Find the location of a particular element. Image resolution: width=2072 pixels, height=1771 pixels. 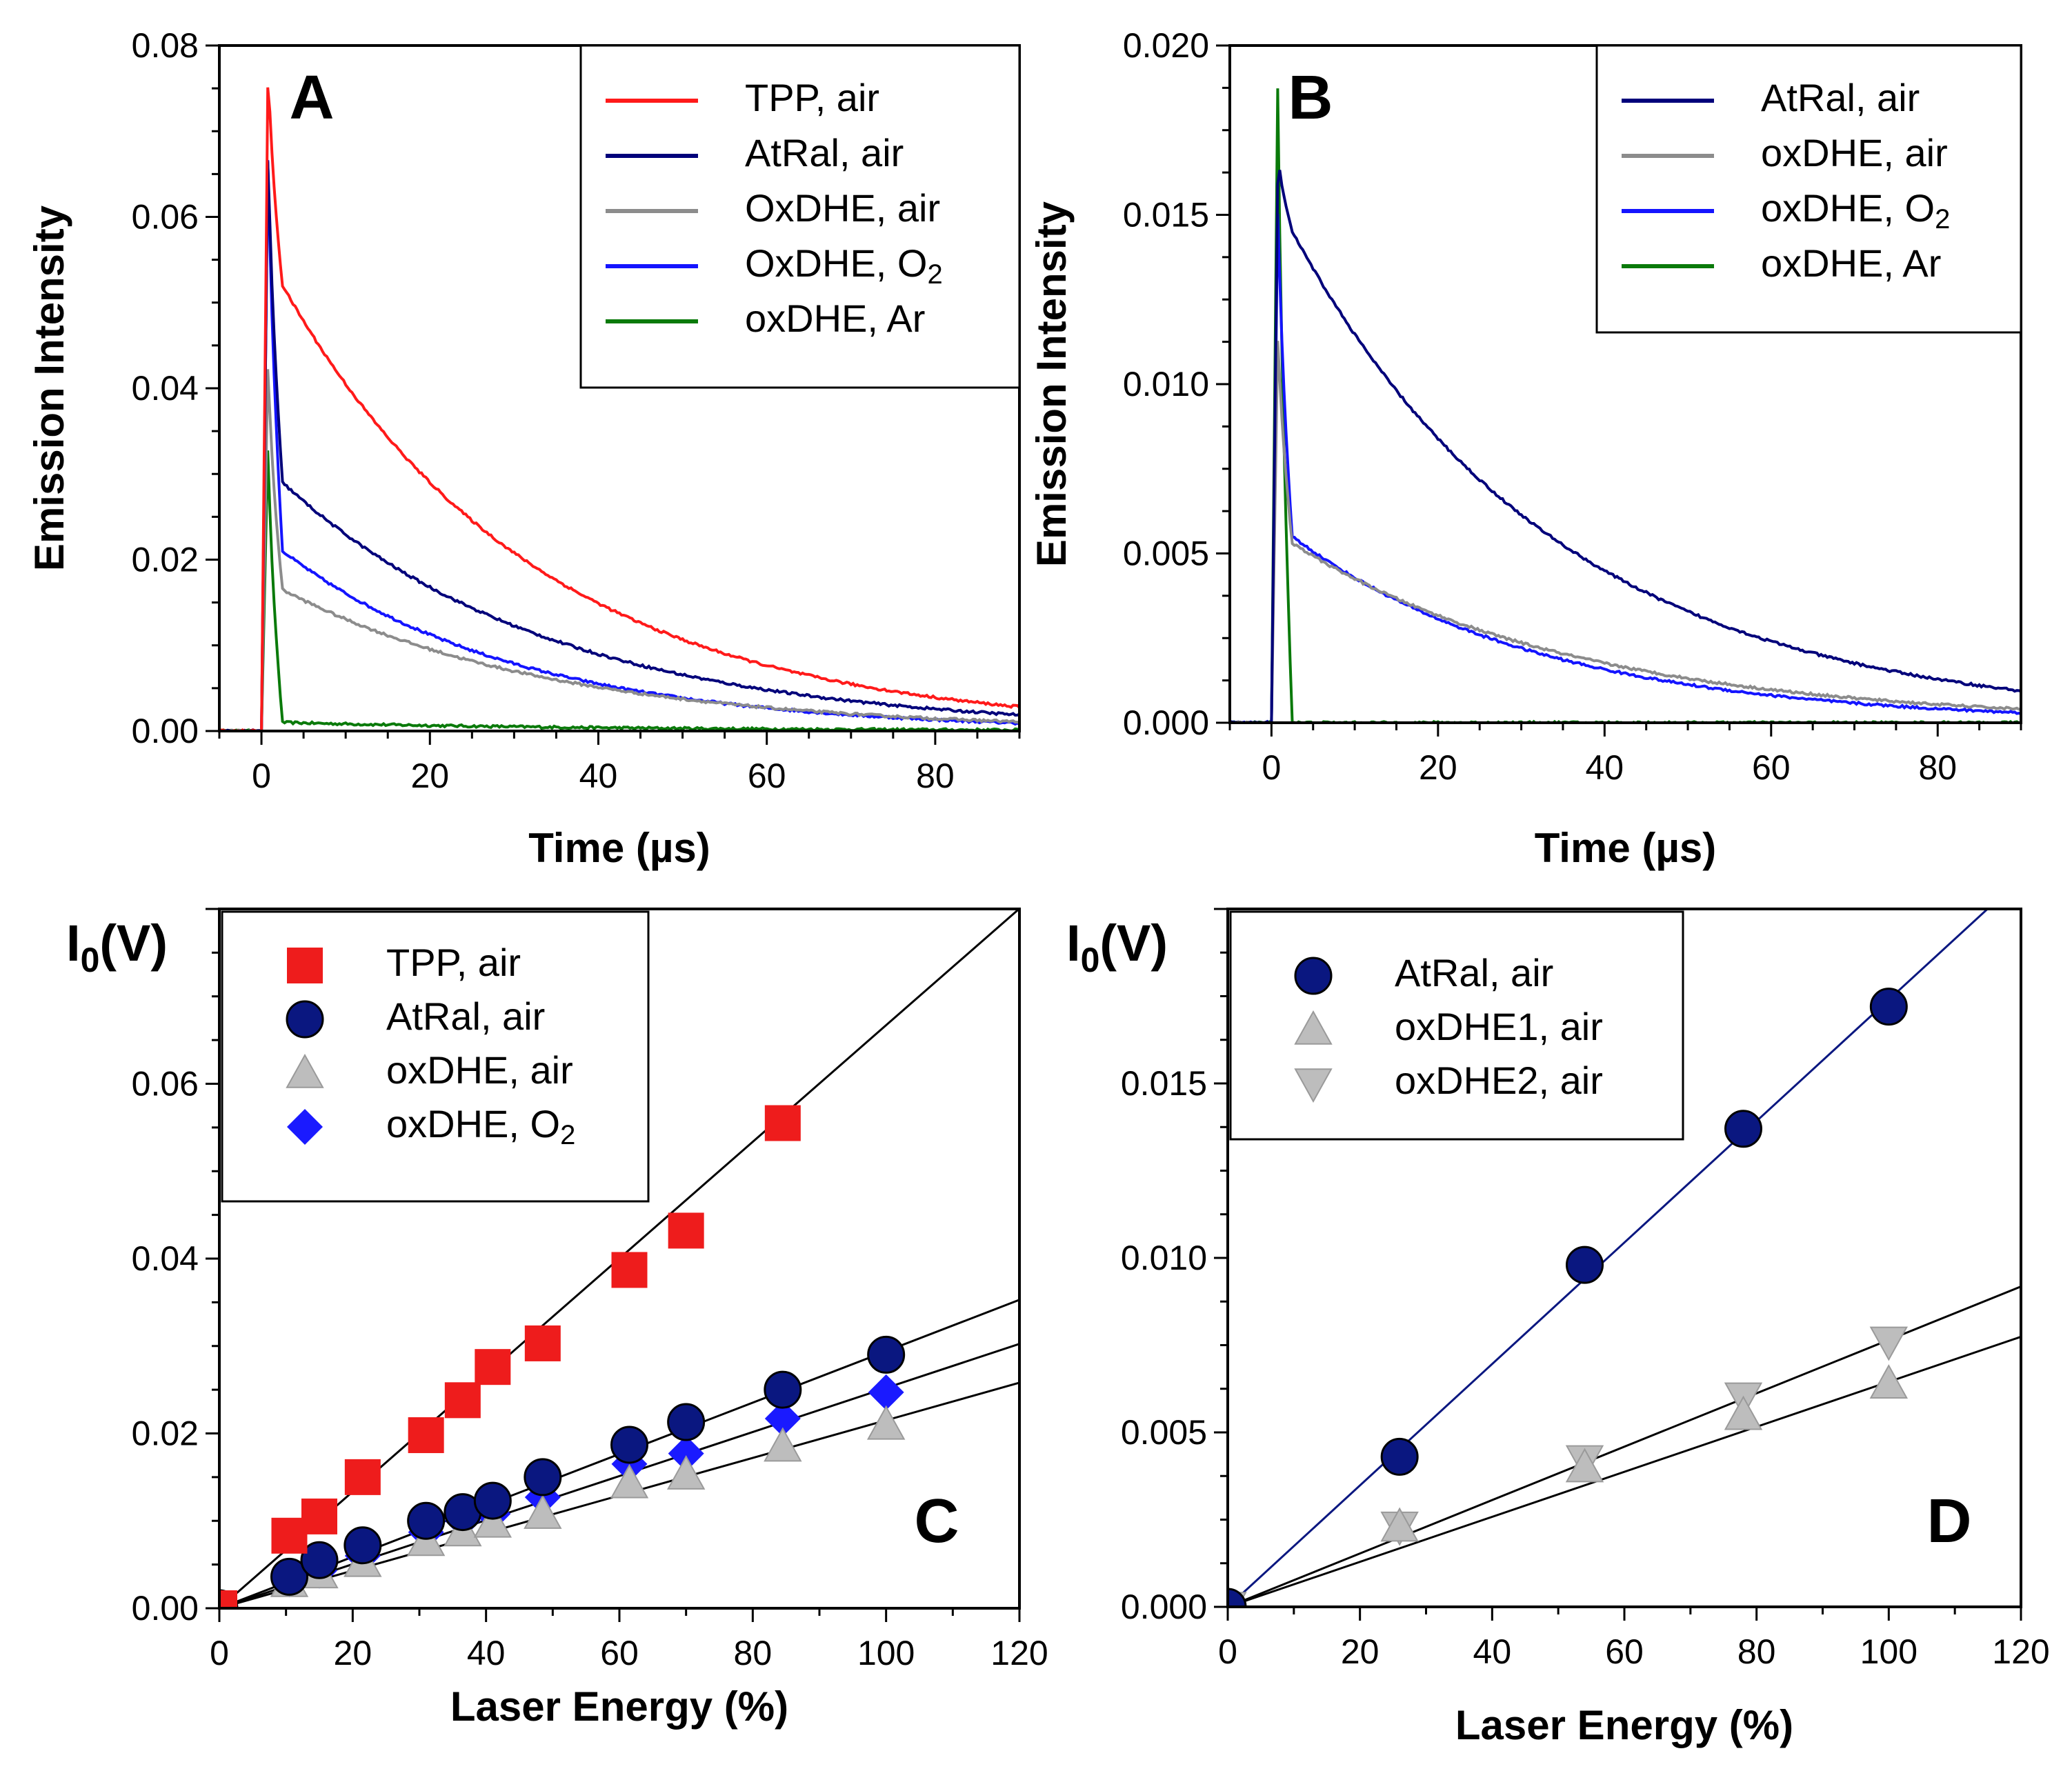

y-tick-label: 0.020 is located at coordinates (1166, 45).